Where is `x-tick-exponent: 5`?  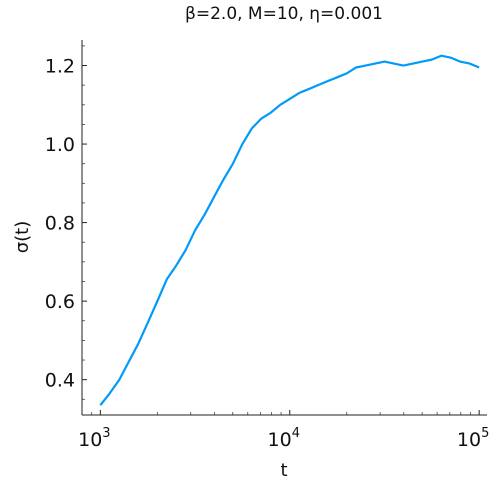 x-tick-exponent: 5 is located at coordinates (485, 433).